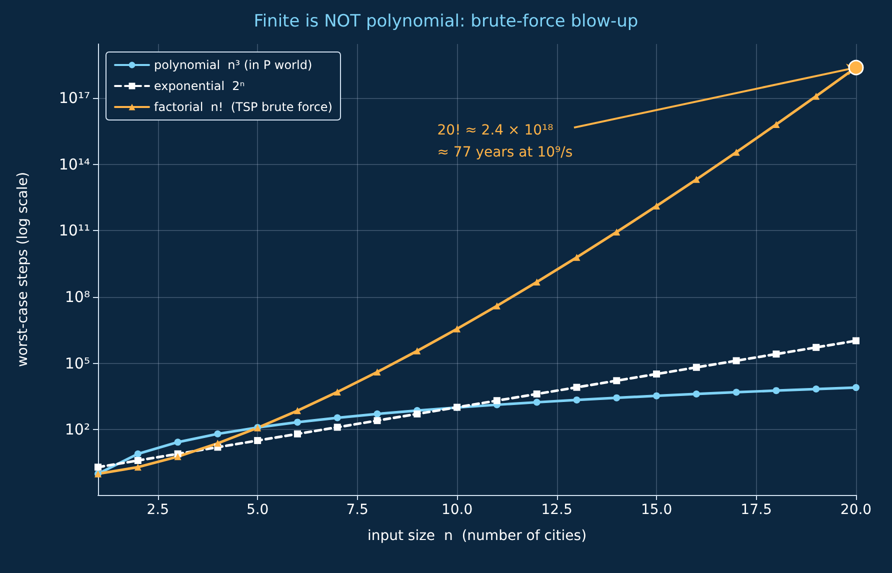 This screenshot has width=892, height=573. Describe the element at coordinates (457, 510) in the screenshot. I see `x-tick-label: 10.0` at that location.